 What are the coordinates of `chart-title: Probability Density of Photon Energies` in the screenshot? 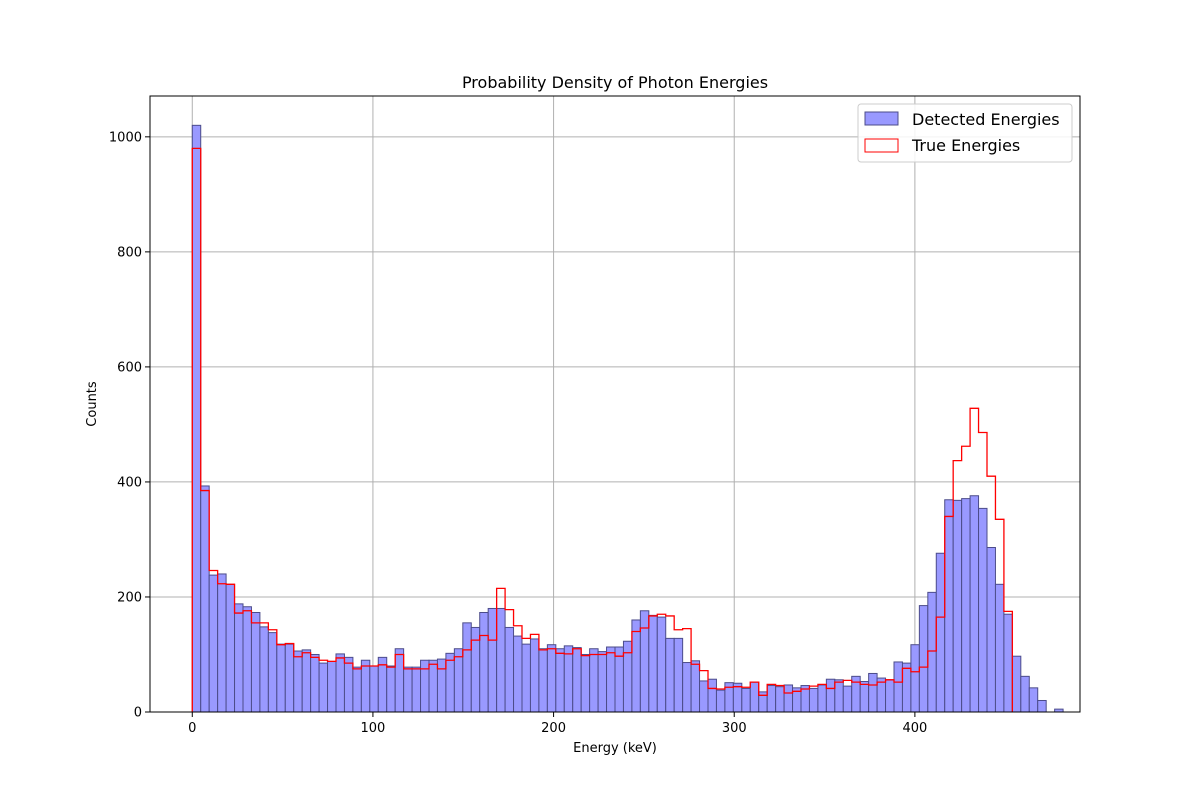 It's located at (615, 82).